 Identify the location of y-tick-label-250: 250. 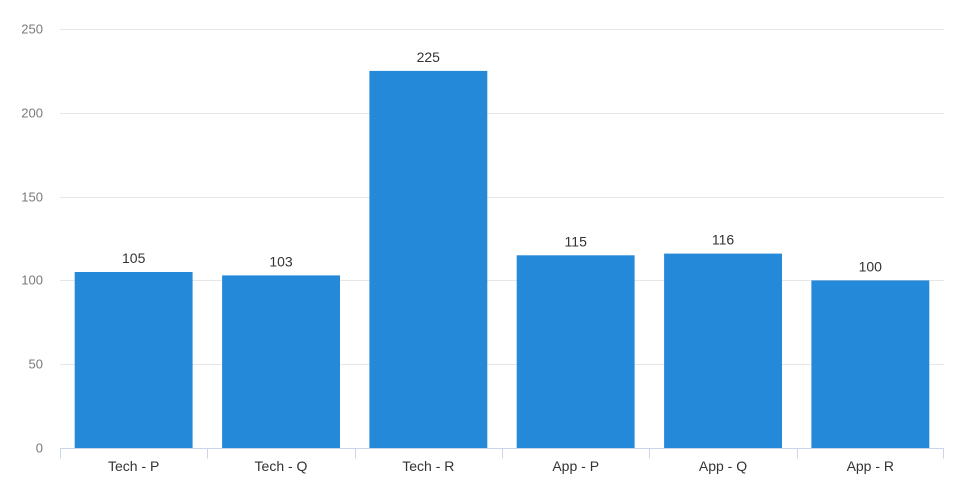
(32, 29).